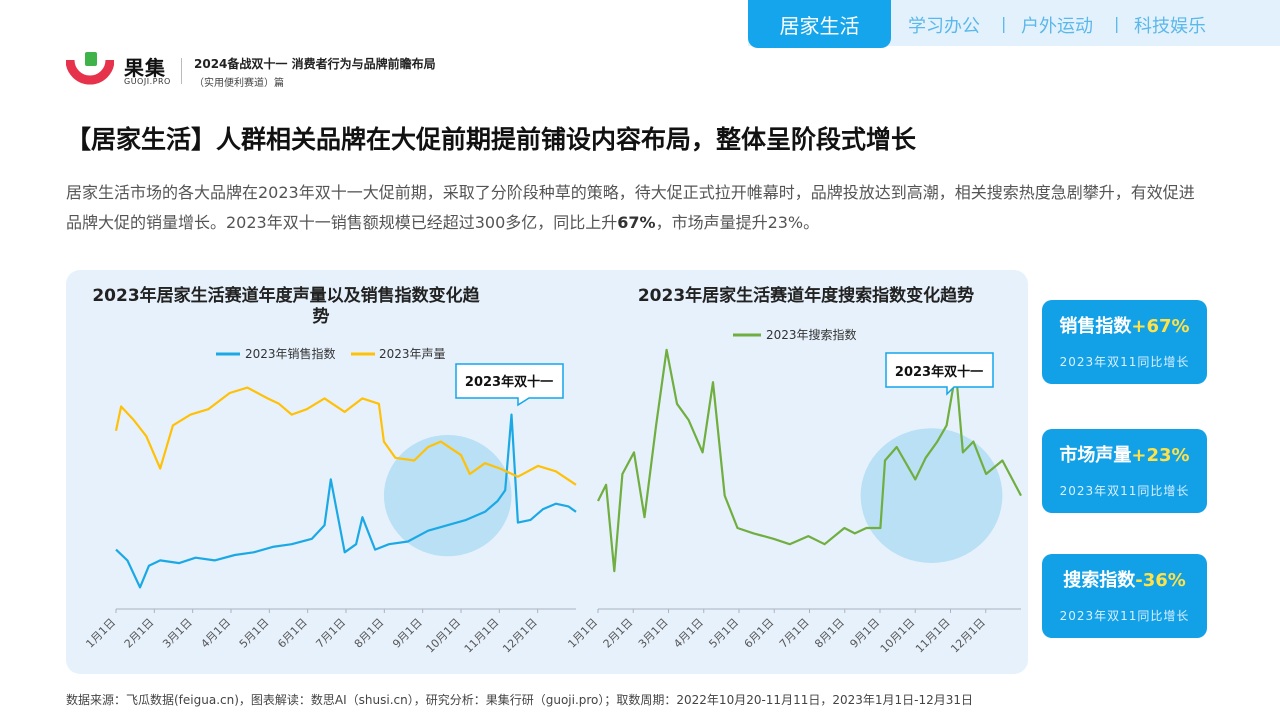  Describe the element at coordinates (412, 354) in the screenshot. I see `legend-volume-label: 2023年声量` at that location.